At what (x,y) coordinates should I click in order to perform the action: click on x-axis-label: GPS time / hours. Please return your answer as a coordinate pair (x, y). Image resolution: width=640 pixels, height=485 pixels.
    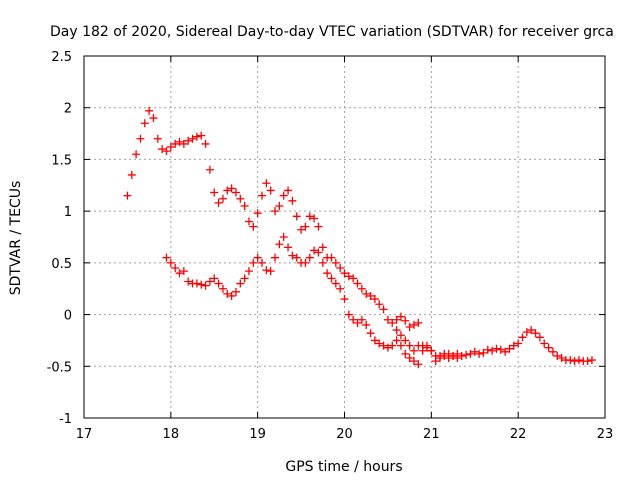
    Looking at the image, I should click on (343, 467).